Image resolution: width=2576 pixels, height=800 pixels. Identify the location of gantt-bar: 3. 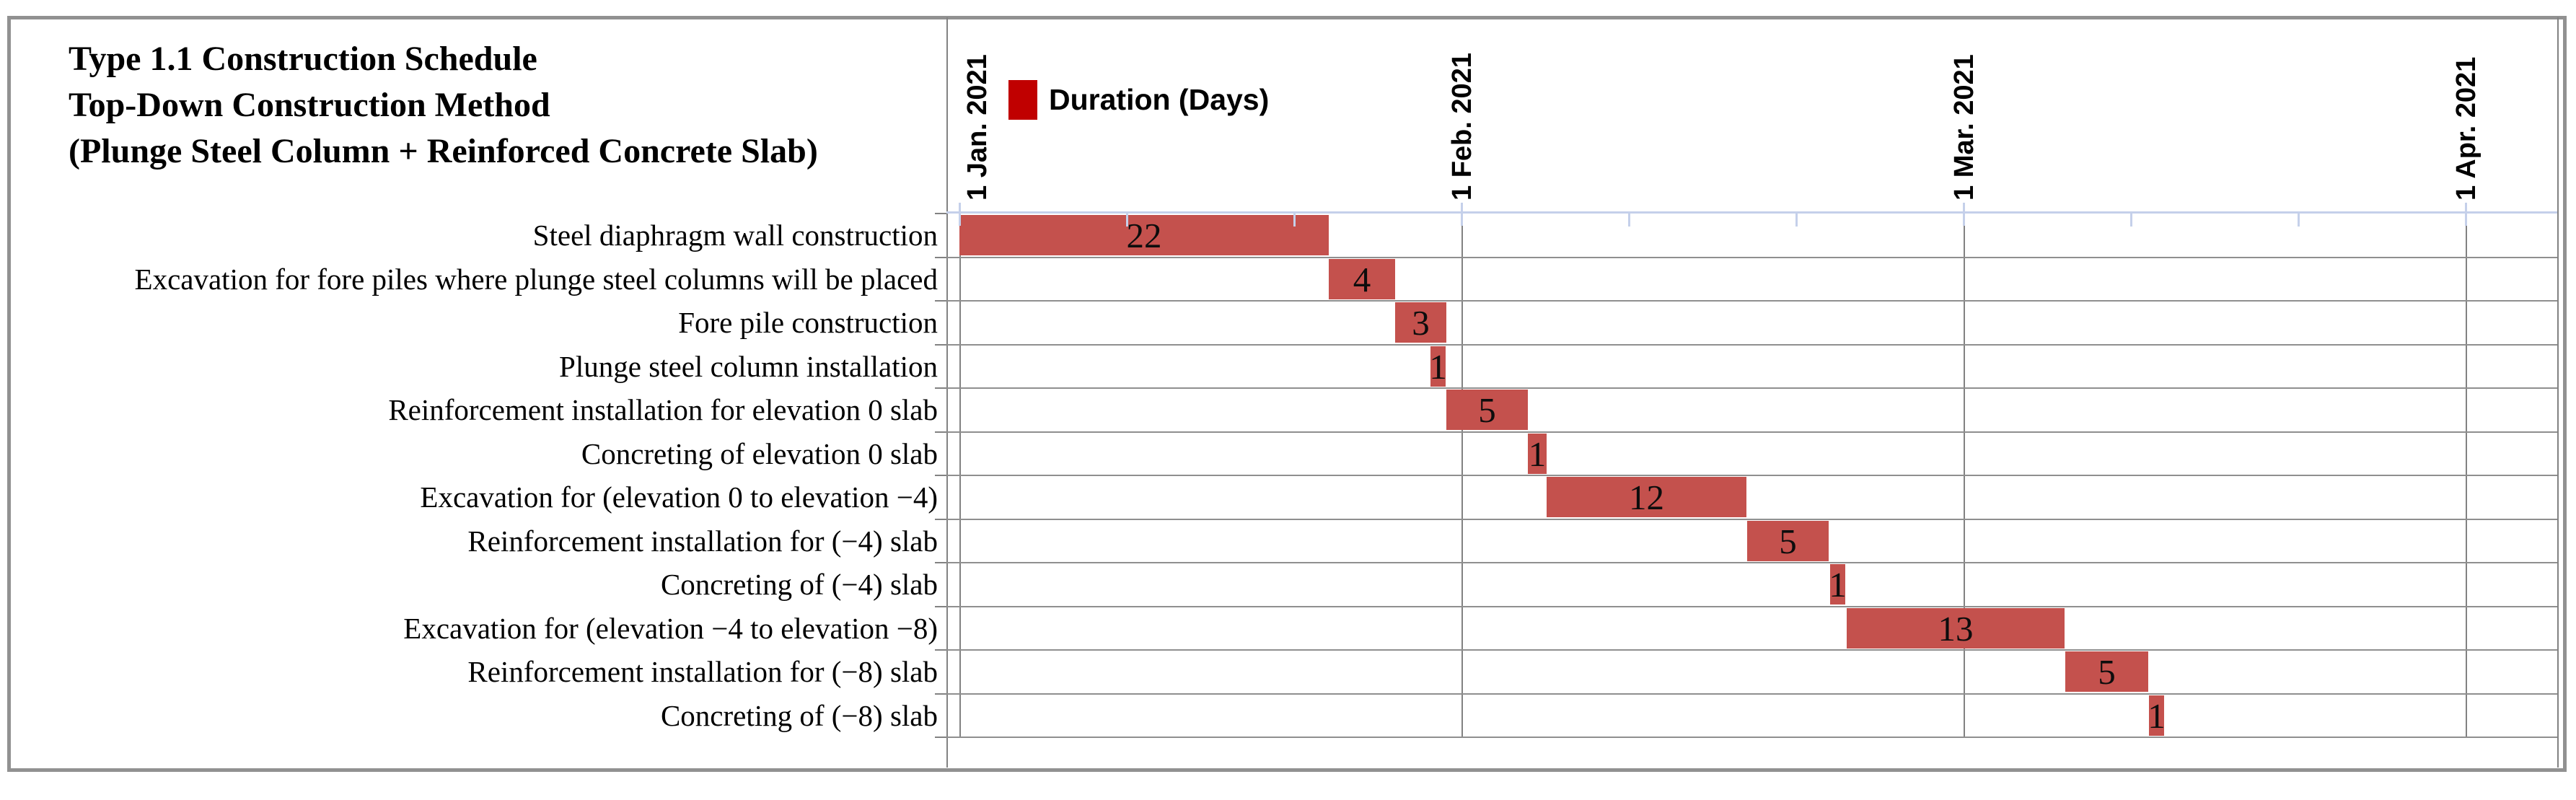
(1420, 322).